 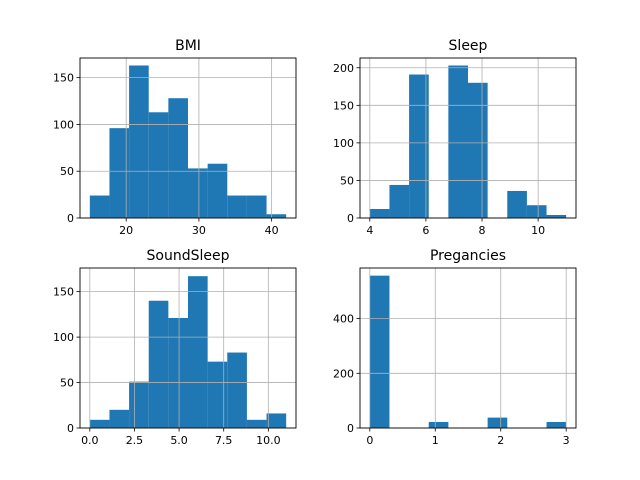 What do you see at coordinates (369, 440) in the screenshot?
I see `x-tick-label-pregancies-0: 0` at bounding box center [369, 440].